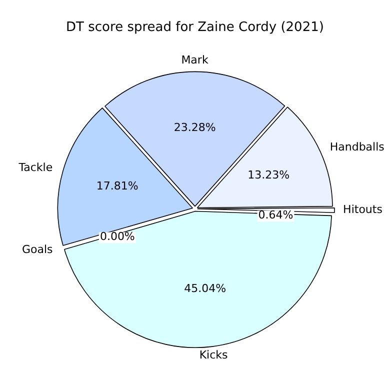 This screenshot has height=390, width=390. Describe the element at coordinates (117, 185) in the screenshot. I see `data-label: 17.81%` at that location.